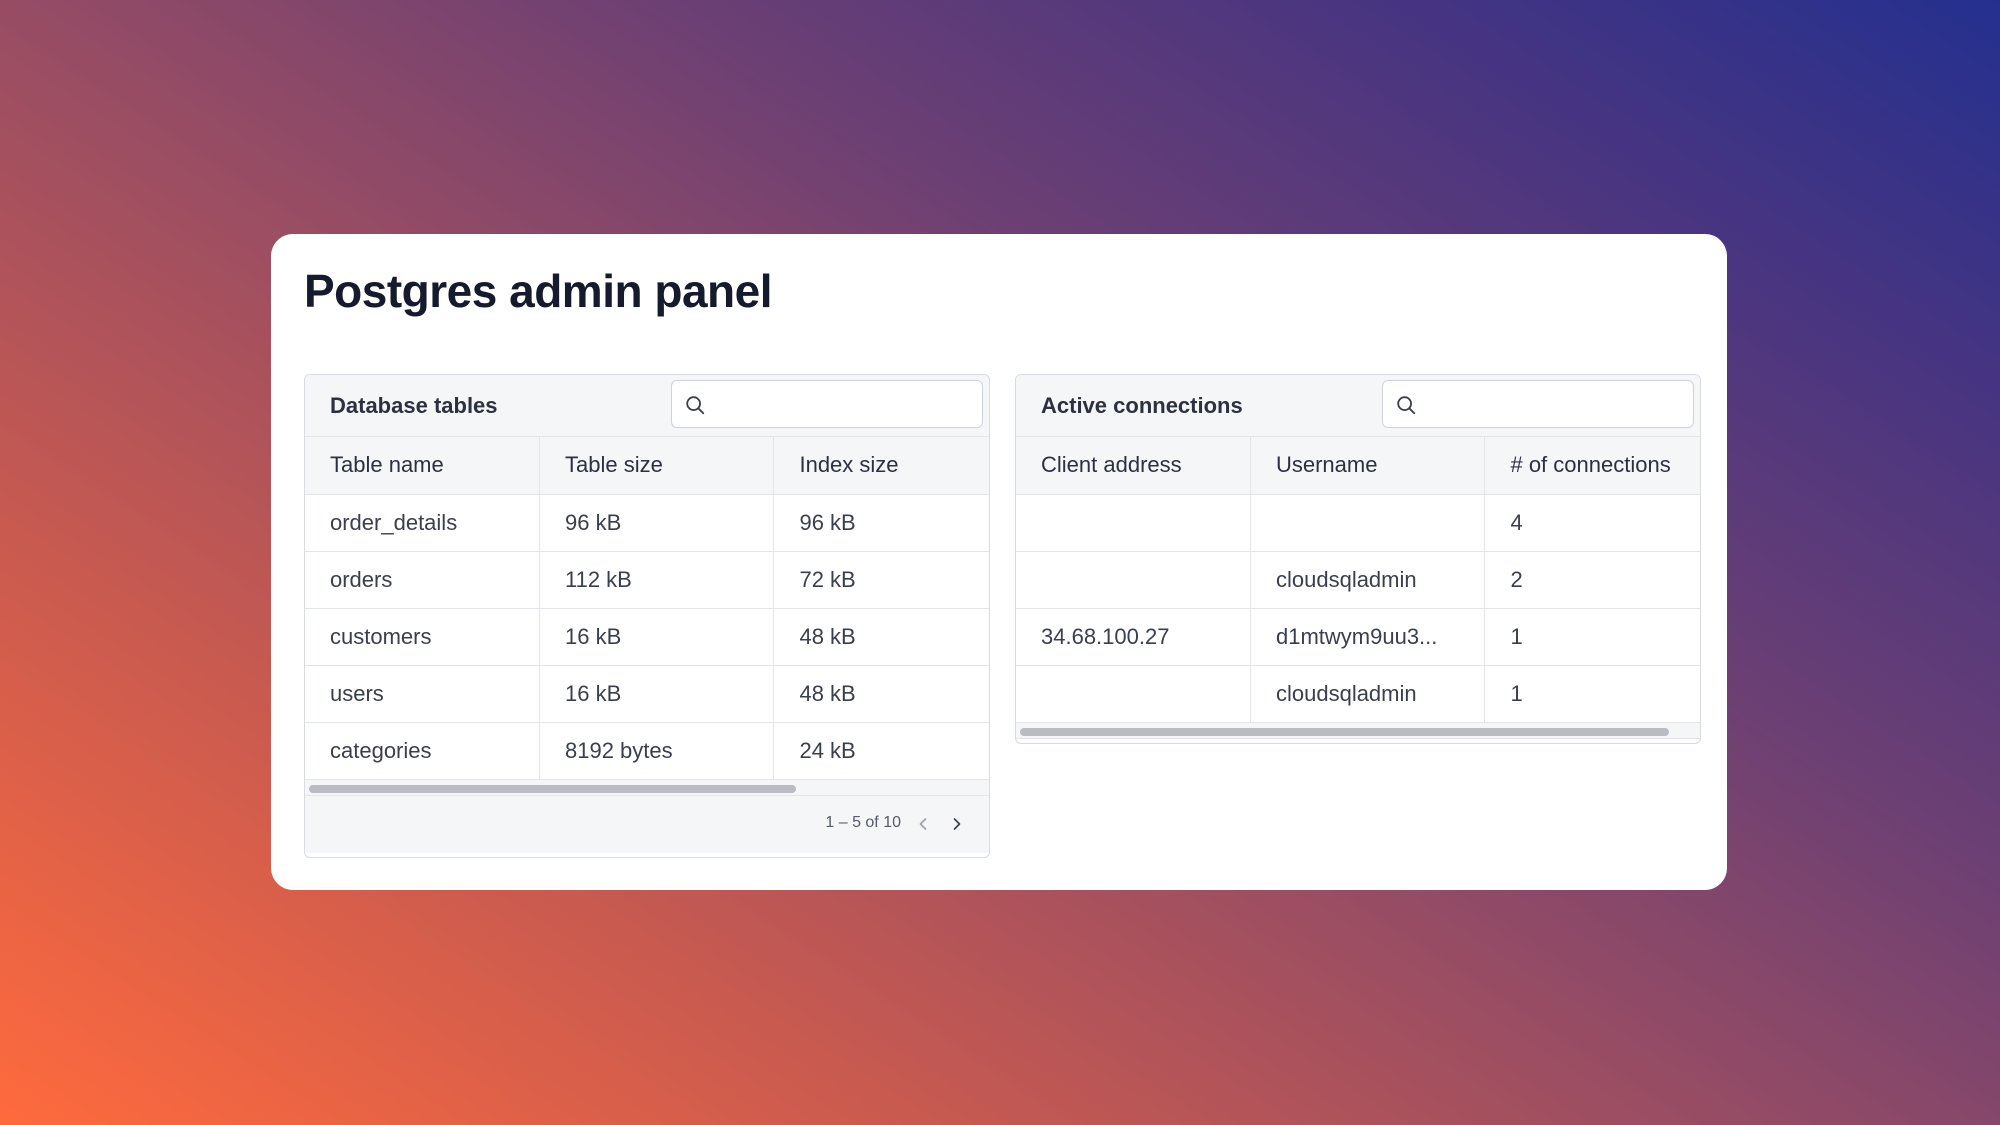  Describe the element at coordinates (1592, 580) in the screenshot. I see `table-cell: 2` at that location.